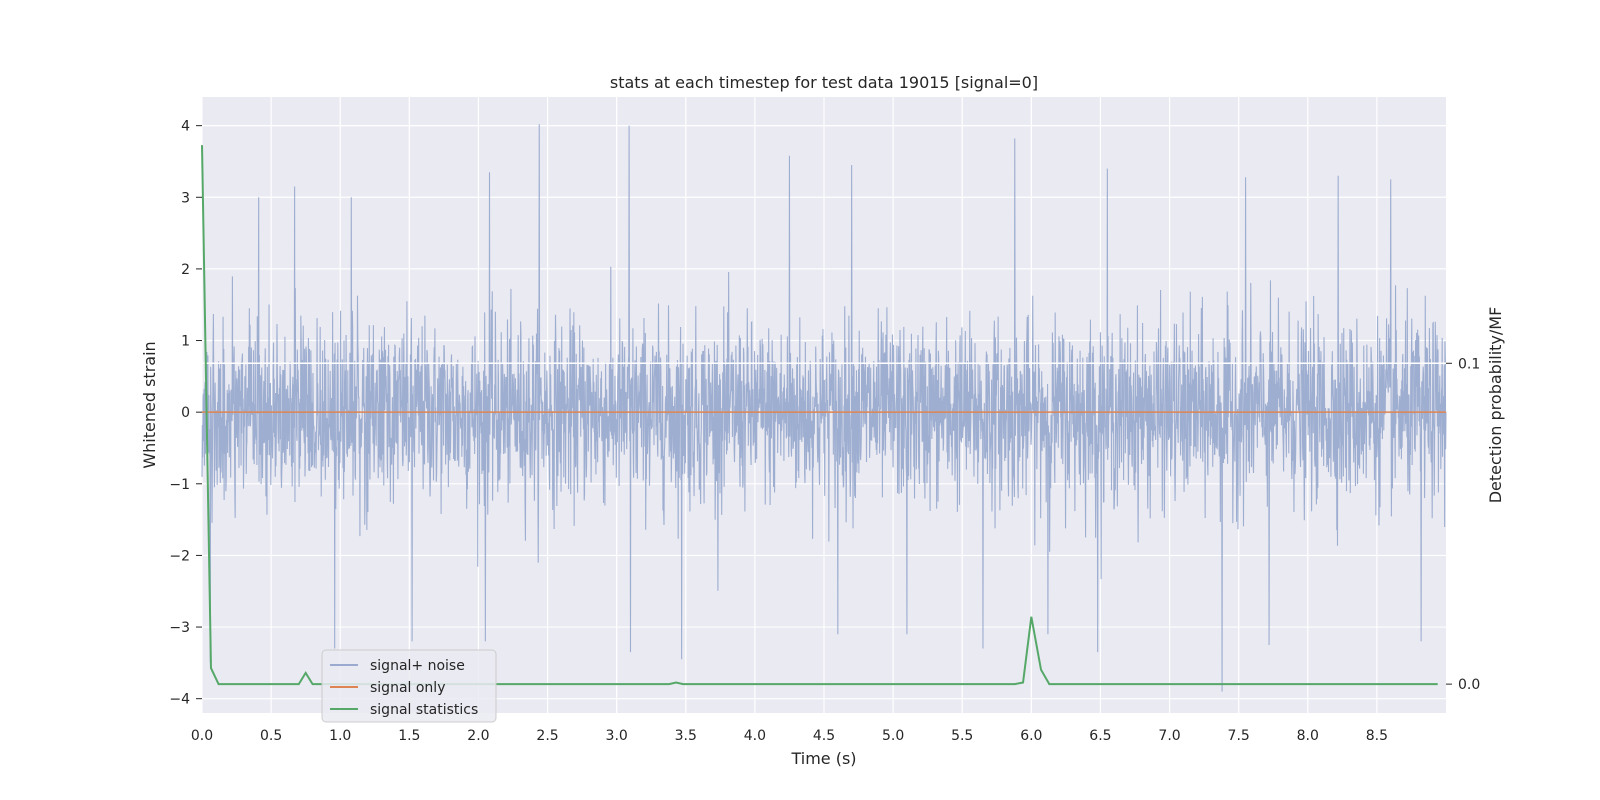  Describe the element at coordinates (1469, 364) in the screenshot. I see `y2-tick-label: 0.1` at that location.